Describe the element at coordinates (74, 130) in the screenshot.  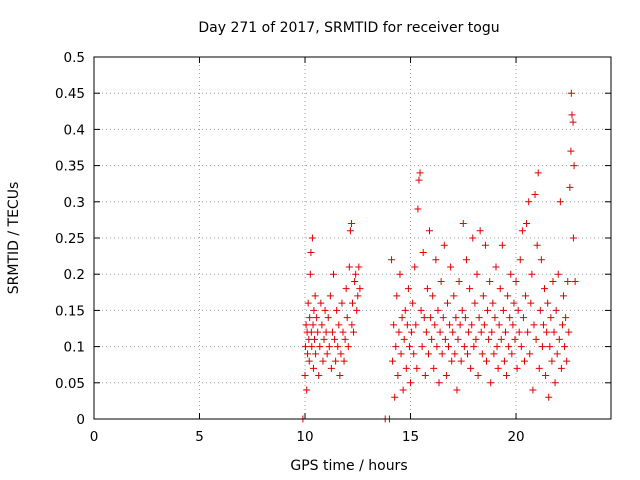
I see `y-tick-label: 0.4` at that location.